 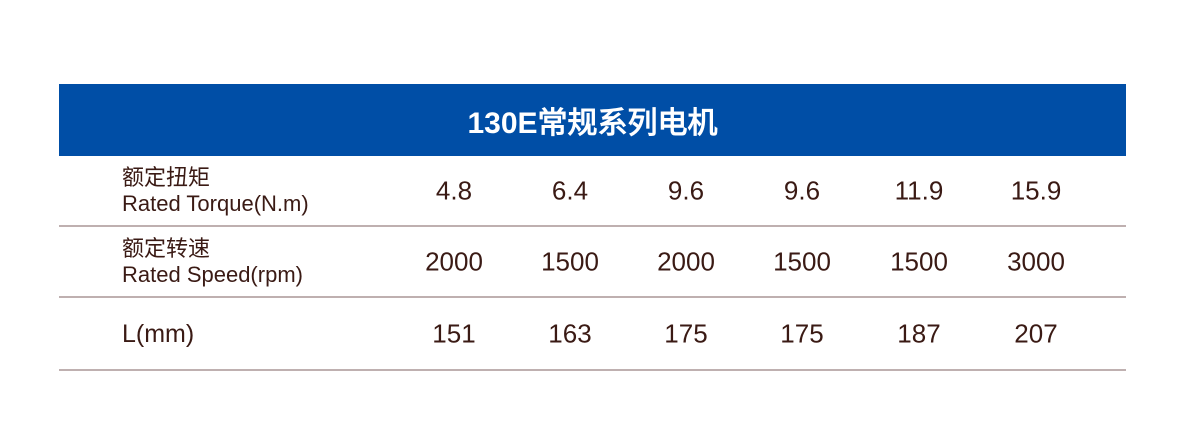 I want to click on cell: 3000, so click(x=1036, y=261).